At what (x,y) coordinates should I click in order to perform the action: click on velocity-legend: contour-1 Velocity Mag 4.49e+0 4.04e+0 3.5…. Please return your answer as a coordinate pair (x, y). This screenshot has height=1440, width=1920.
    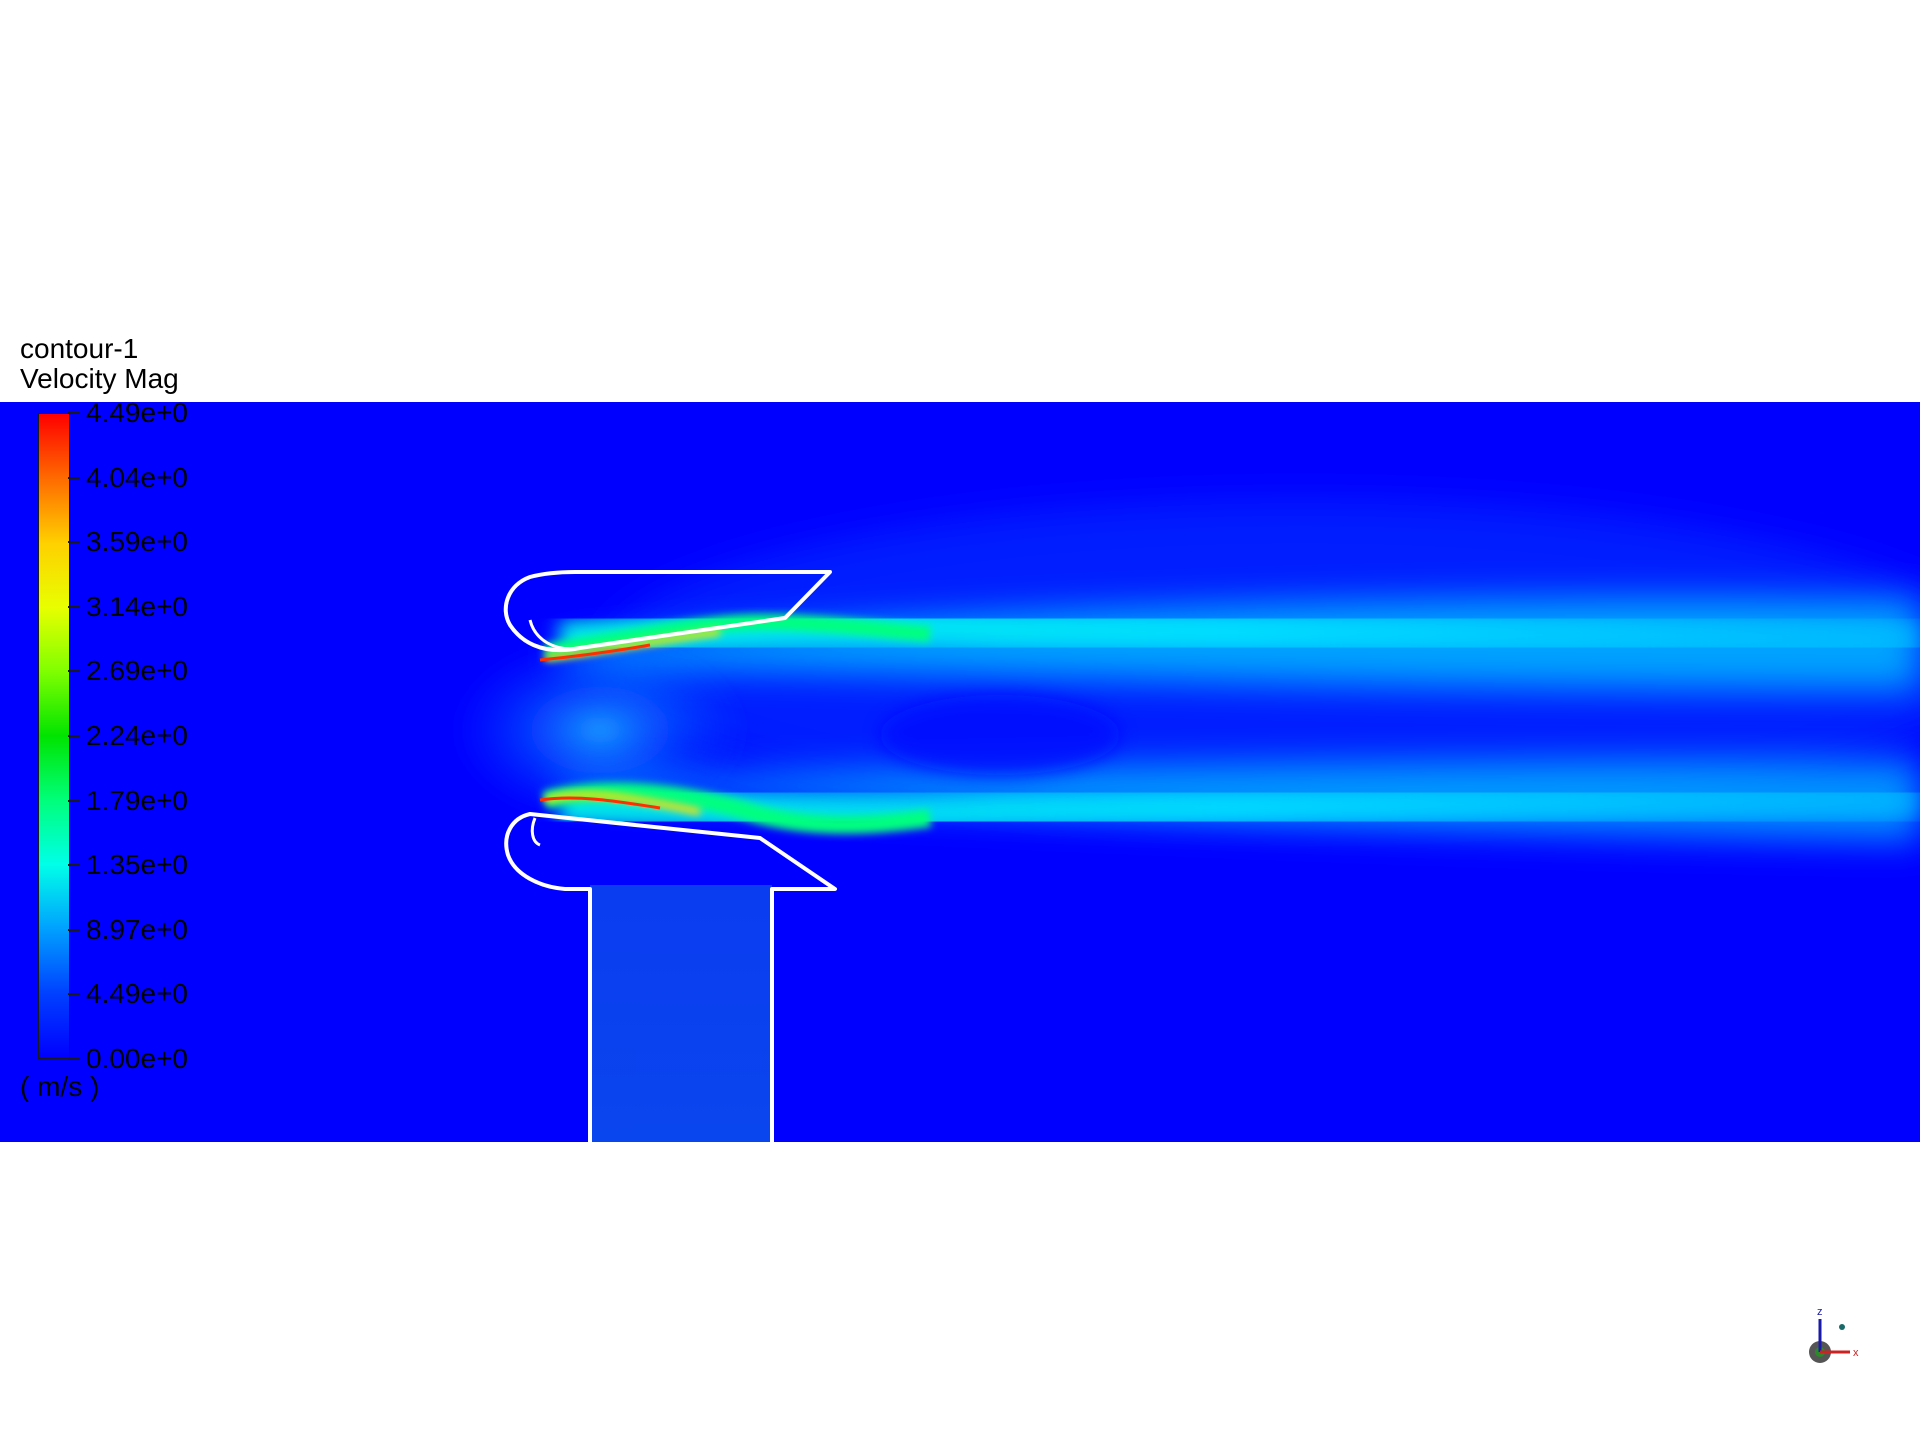
    Looking at the image, I should click on (96, 724).